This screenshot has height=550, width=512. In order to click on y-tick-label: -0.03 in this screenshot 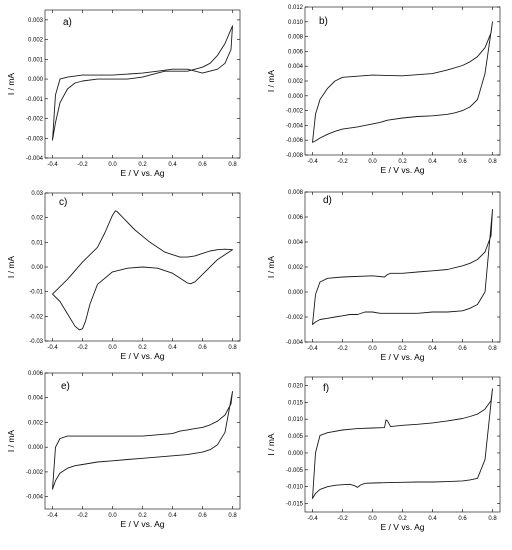, I will do `click(36, 342)`.